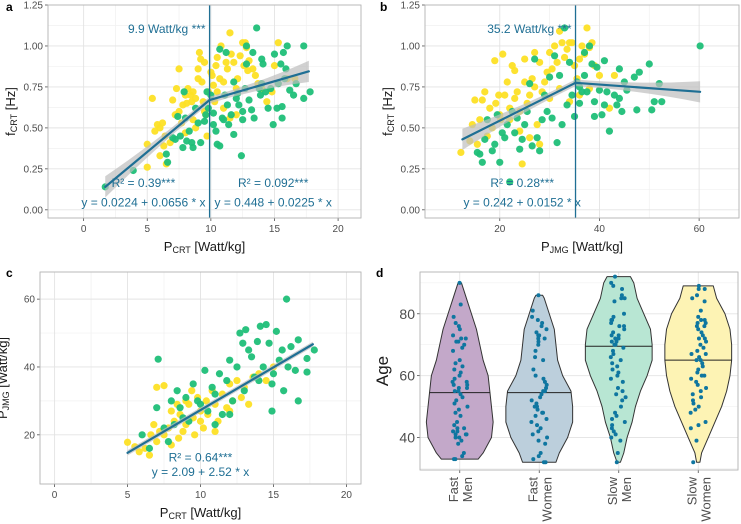 The height and width of the screenshot is (524, 741). What do you see at coordinates (588, 105) in the screenshot?
I see `series-slow` at bounding box center [588, 105].